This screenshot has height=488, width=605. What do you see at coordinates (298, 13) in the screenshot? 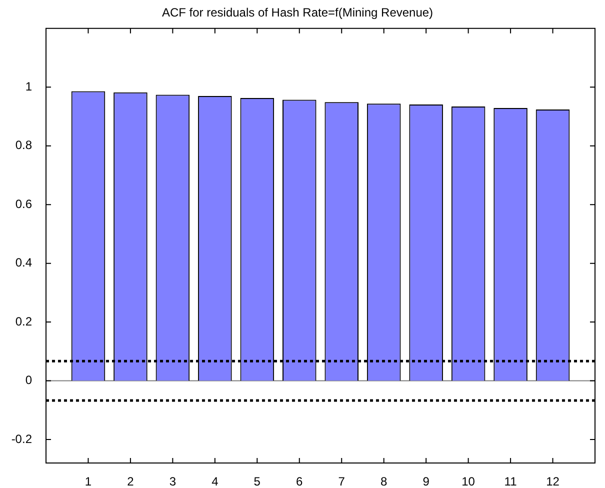
I see `chart-title: ACF for residuals of Hash Rate=f(Mining Revenue)` at bounding box center [298, 13].